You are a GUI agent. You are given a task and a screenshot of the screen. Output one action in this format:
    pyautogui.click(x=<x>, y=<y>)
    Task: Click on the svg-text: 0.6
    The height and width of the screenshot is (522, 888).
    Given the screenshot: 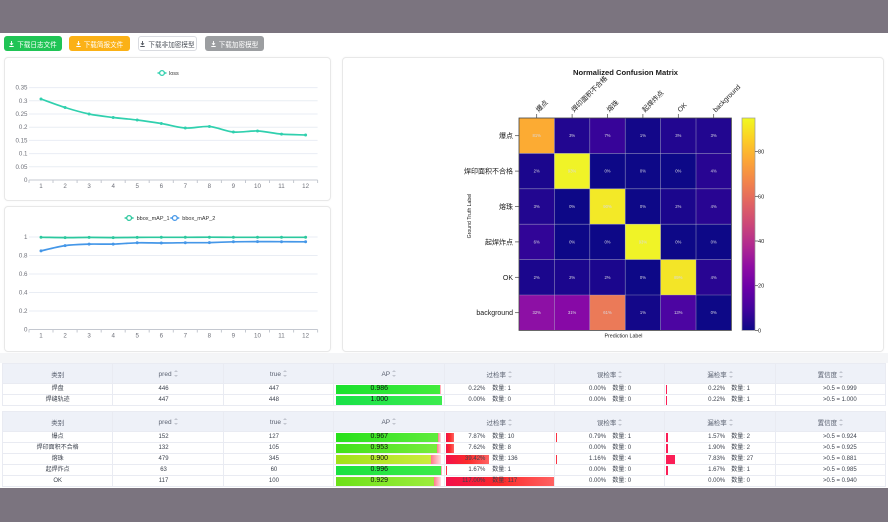 What is the action you would take?
    pyautogui.click(x=23, y=274)
    